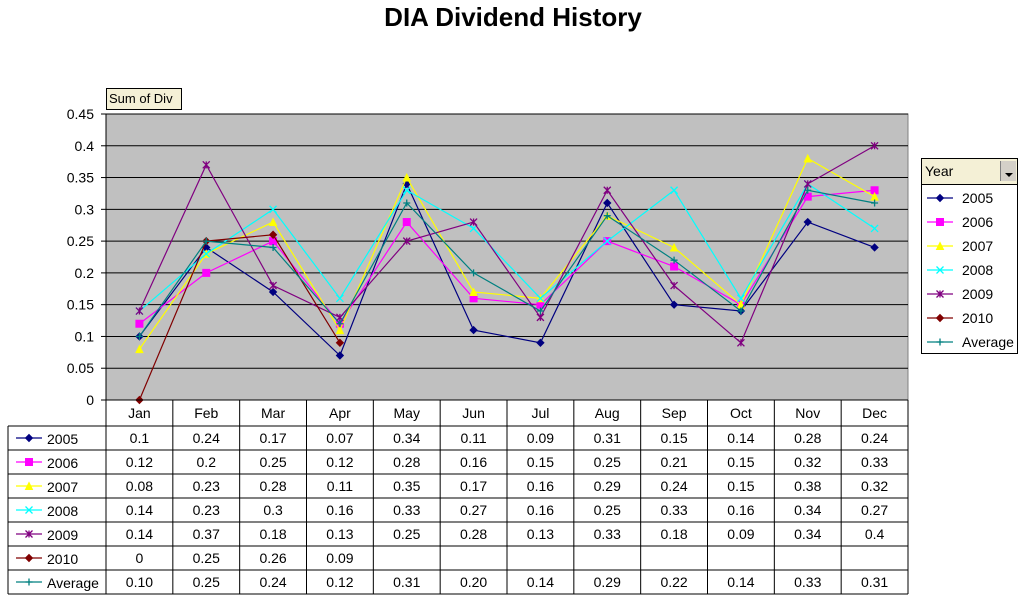 This screenshot has width=1026, height=612. I want to click on table-cell-value: 0.27, so click(473, 510).